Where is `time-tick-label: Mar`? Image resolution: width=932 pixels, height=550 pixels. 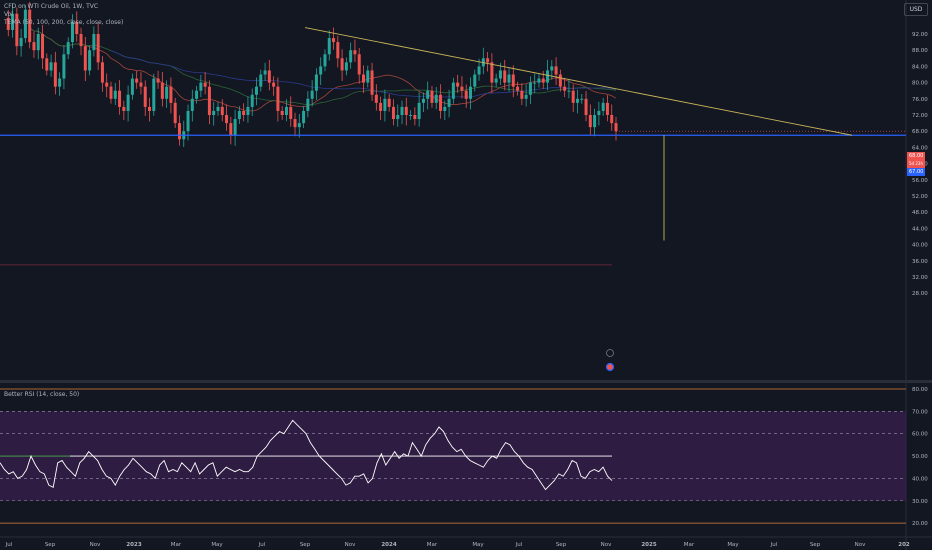
time-tick-label: Mar is located at coordinates (176, 545).